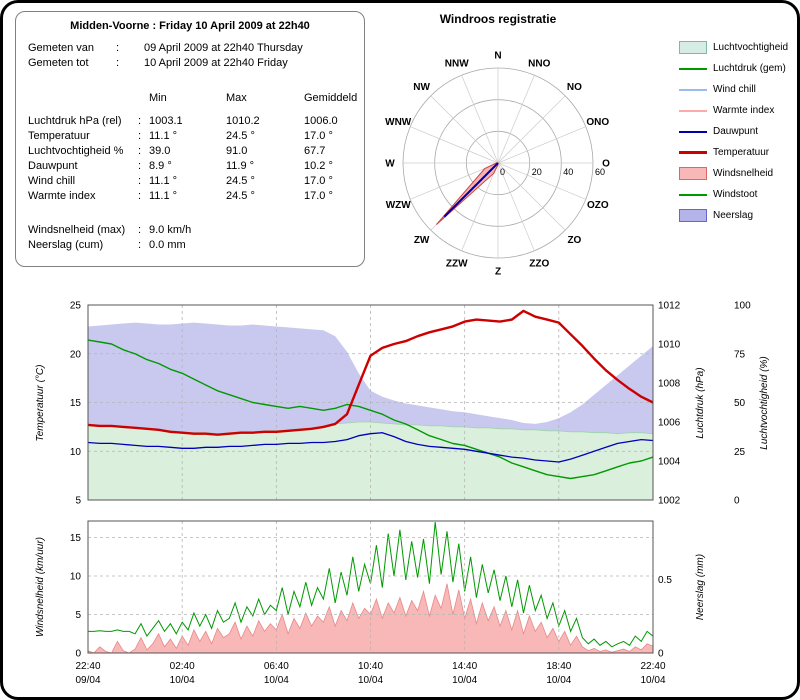 The image size is (800, 700). I want to click on measured-from-label: Gemeten van, so click(61, 48).